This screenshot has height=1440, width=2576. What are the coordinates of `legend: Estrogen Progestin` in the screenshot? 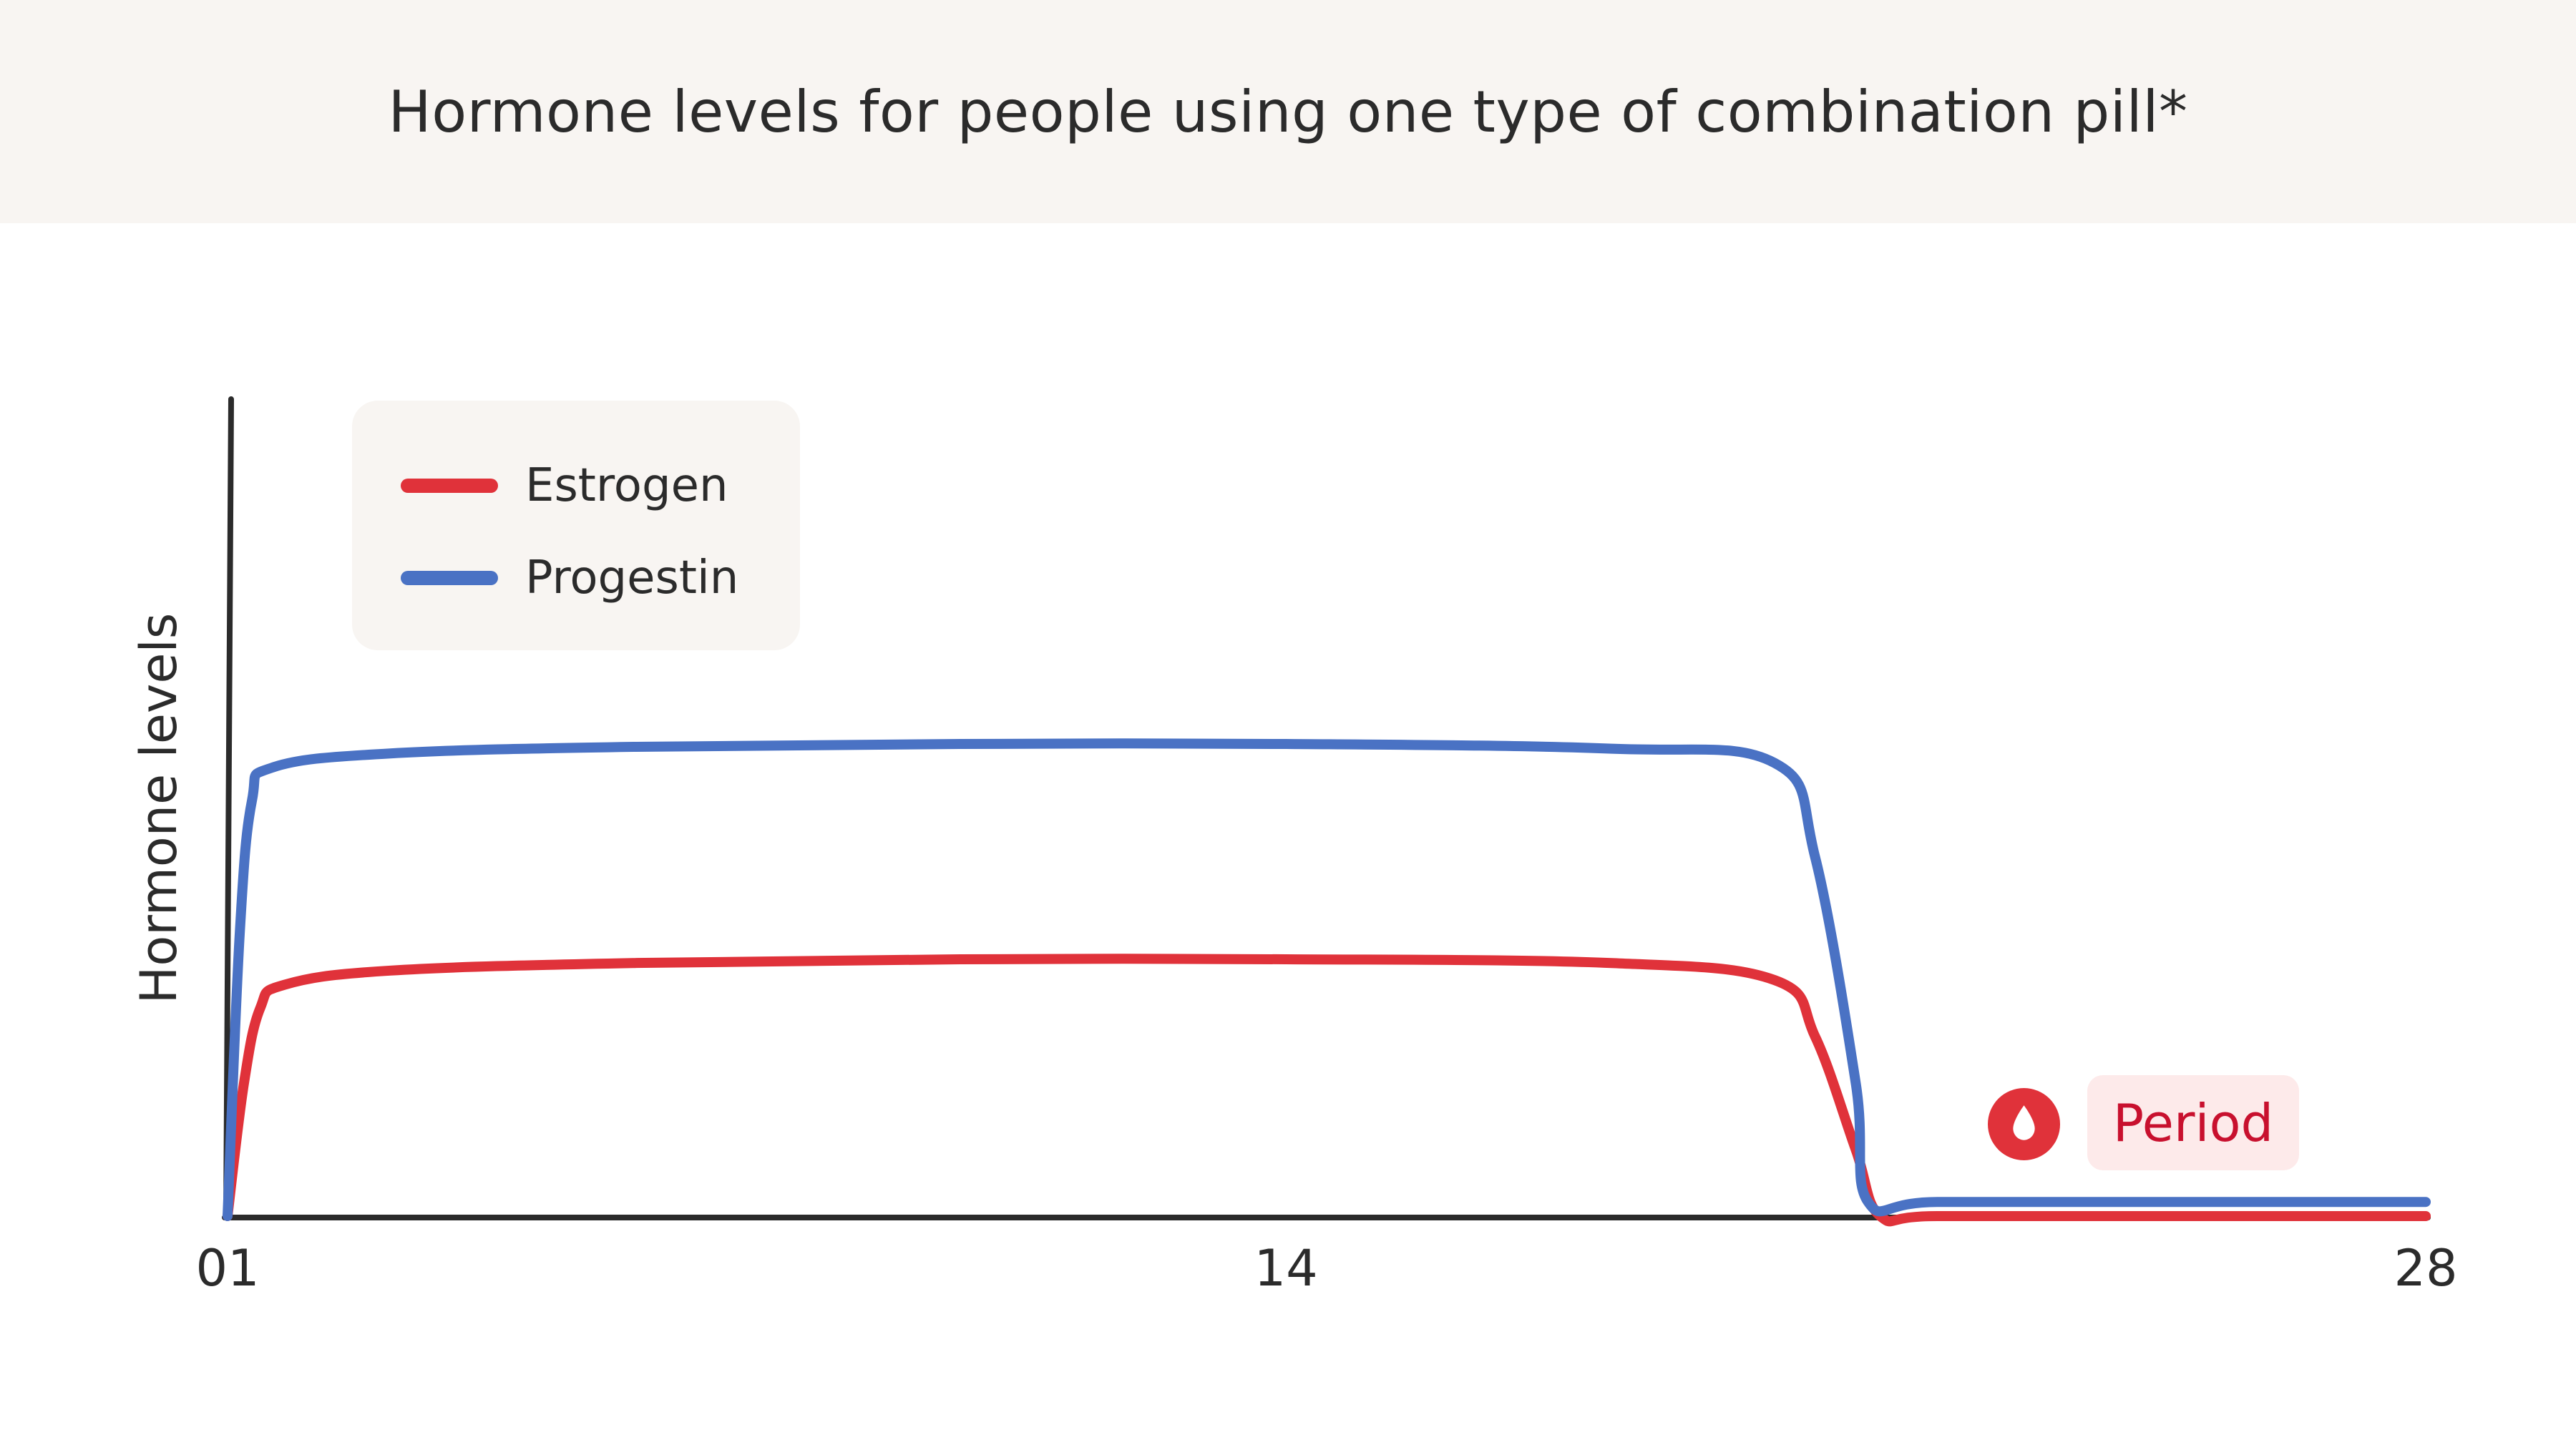 It's located at (576, 526).